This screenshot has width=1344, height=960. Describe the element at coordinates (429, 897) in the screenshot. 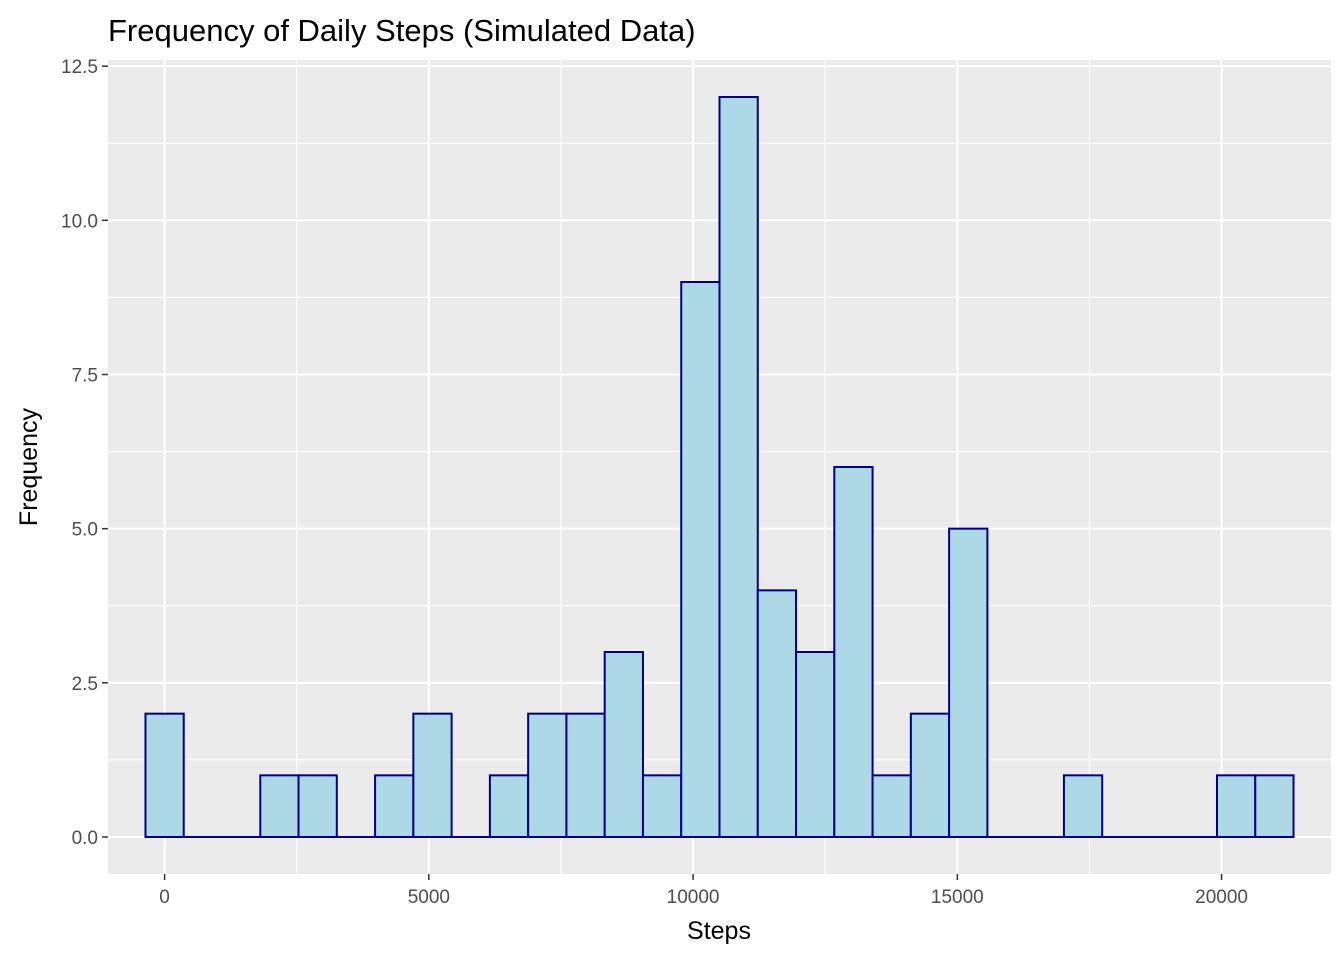

I see `x-tick-label: 5000` at that location.